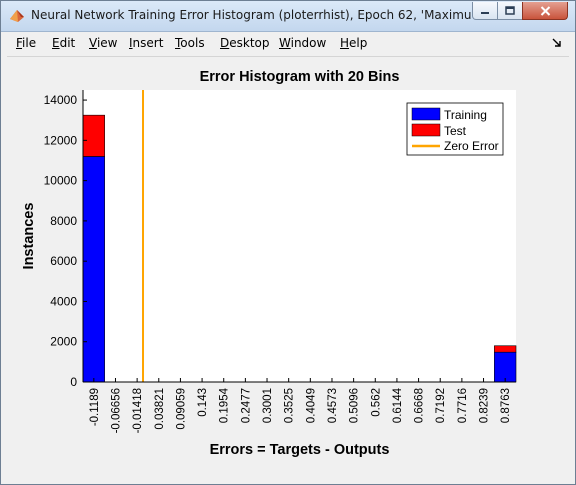 This screenshot has height=485, width=576. Describe the element at coordinates (63, 342) in the screenshot. I see `y-tick-label-1: 2000` at that location.